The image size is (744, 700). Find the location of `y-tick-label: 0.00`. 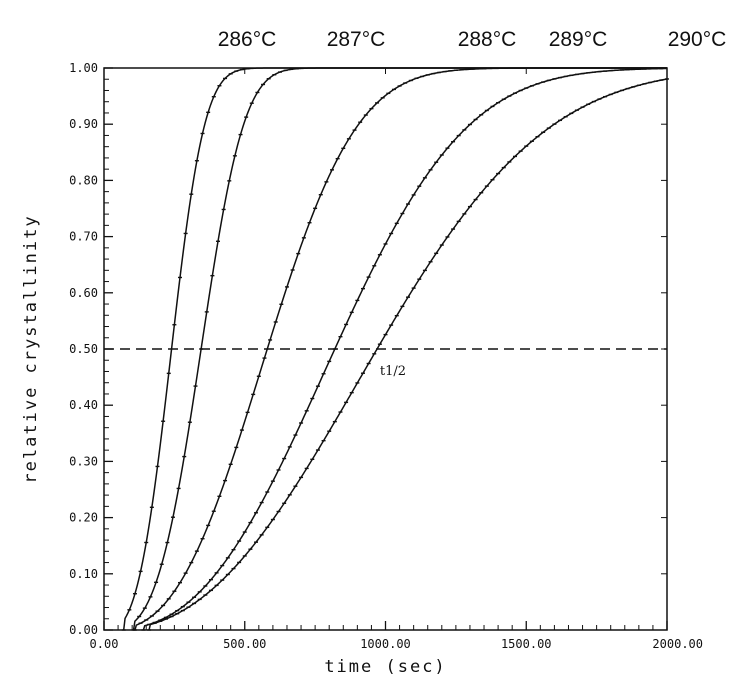

y-tick-label: 0.00 is located at coordinates (83, 630).